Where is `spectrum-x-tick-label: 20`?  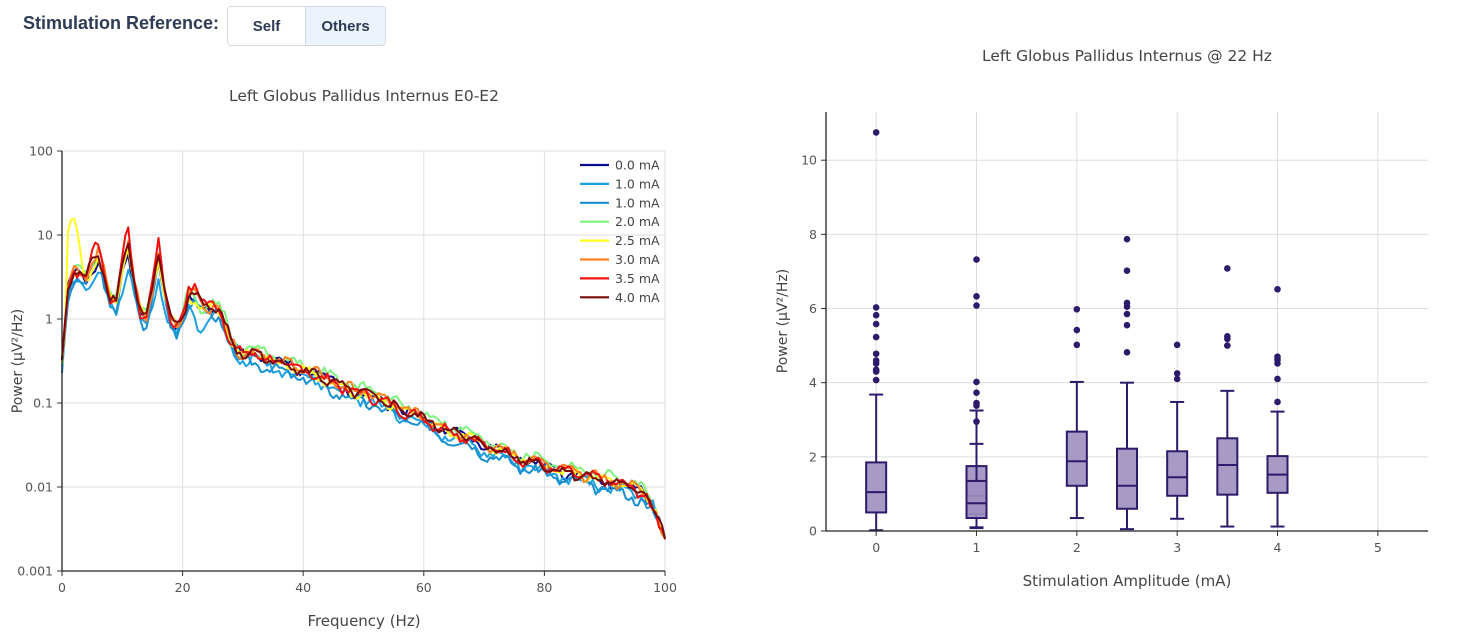
spectrum-x-tick-label: 20 is located at coordinates (183, 587).